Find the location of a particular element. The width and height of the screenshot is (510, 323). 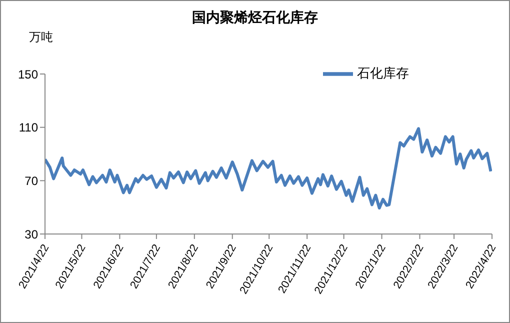

chart-title: 国内聚烯烃石化库存 is located at coordinates (255, 18).